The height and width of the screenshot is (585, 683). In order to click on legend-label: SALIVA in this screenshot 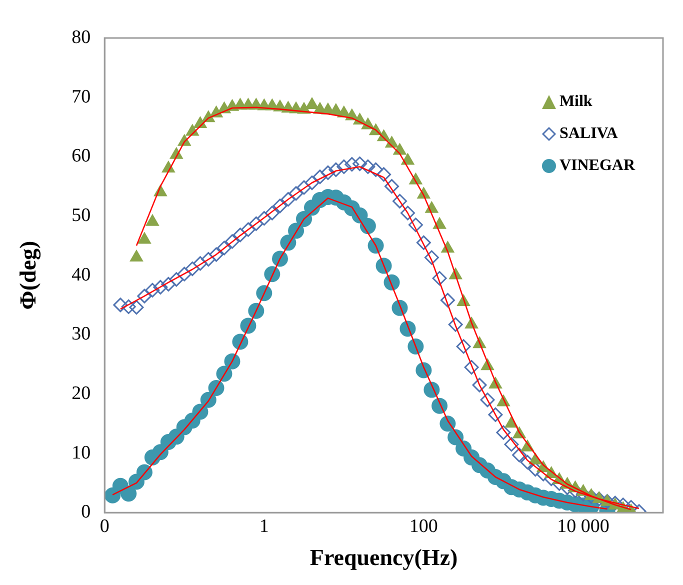, I will do `click(588, 134)`.